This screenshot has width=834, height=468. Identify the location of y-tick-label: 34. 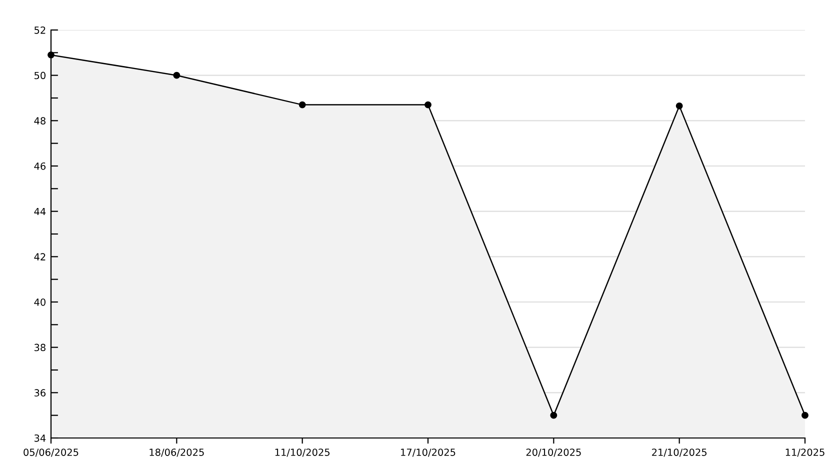
(40, 438).